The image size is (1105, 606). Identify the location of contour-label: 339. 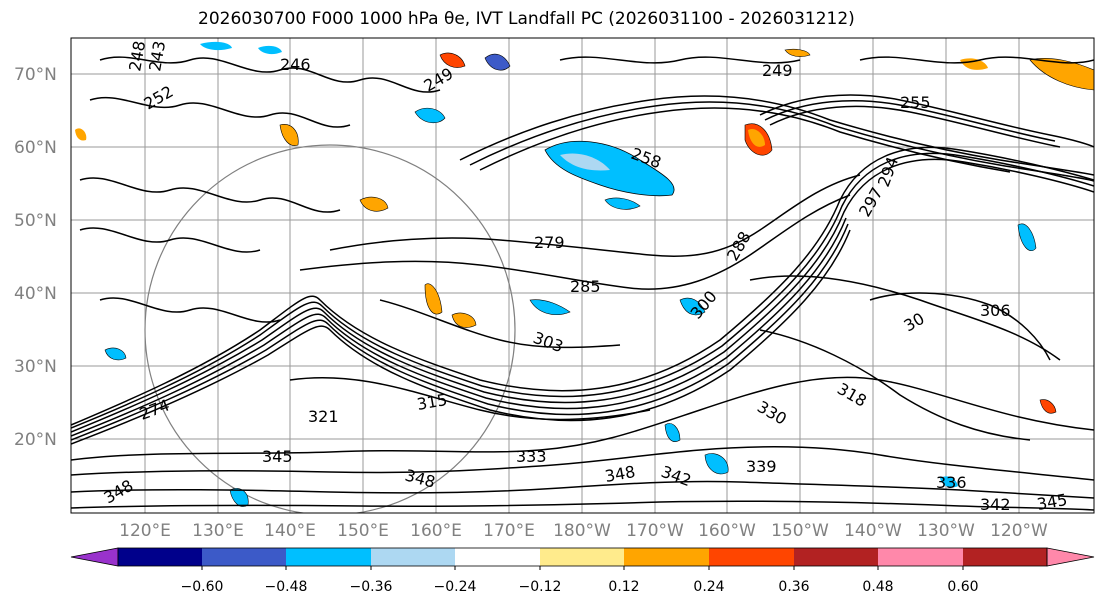
(761, 466).